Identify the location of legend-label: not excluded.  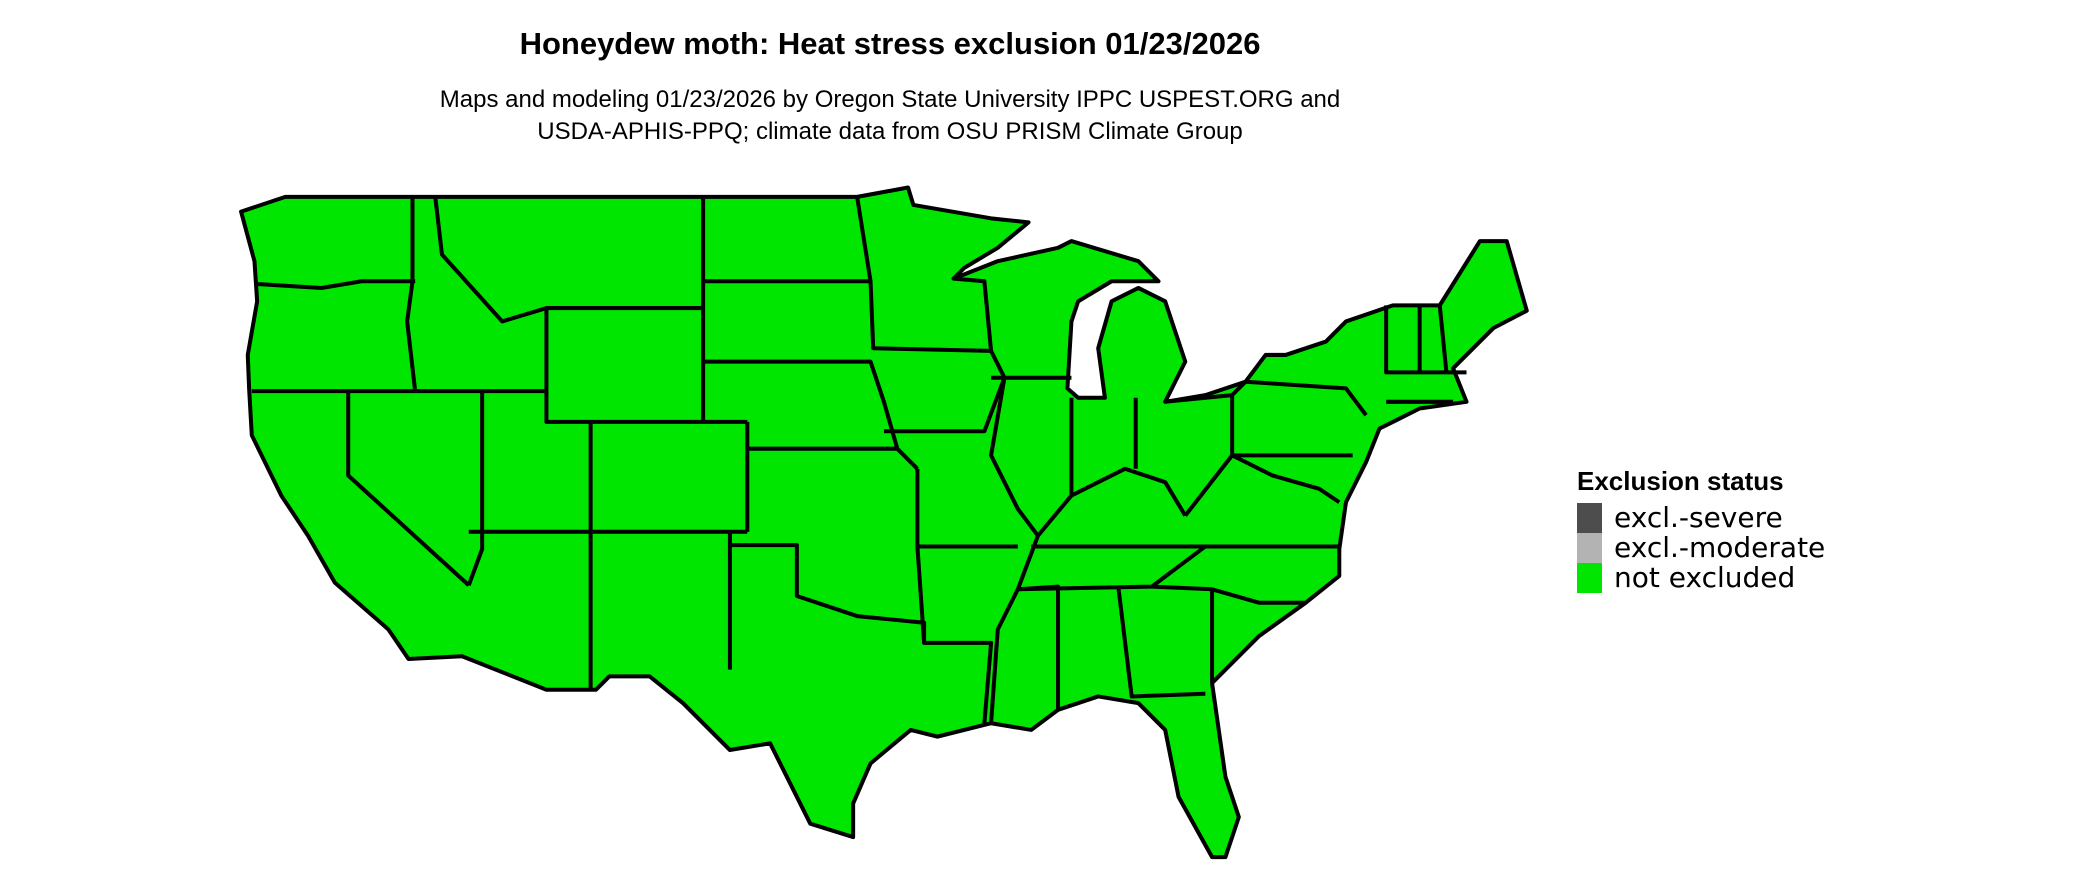
(1705, 577).